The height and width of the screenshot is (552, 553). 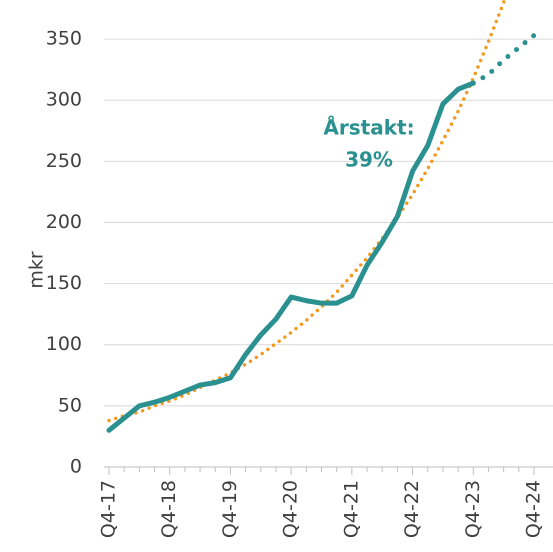 I want to click on x-tick-label: Q4-22, so click(x=412, y=509).